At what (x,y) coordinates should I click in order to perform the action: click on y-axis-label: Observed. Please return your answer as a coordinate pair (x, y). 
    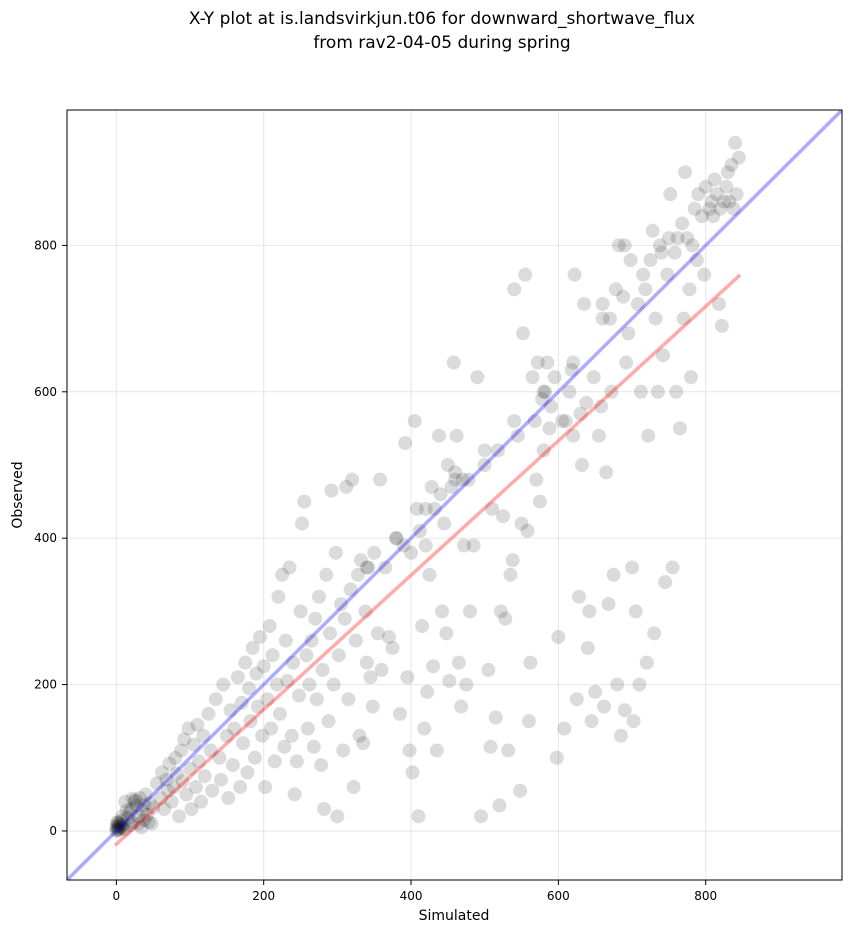
    Looking at the image, I should click on (18, 494).